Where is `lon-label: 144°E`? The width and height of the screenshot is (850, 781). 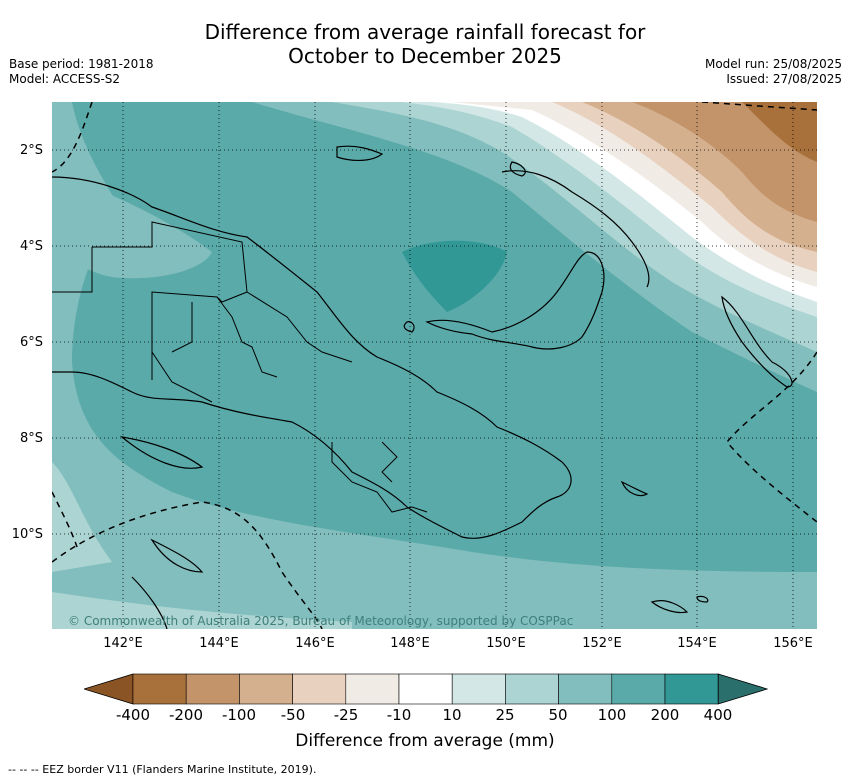
lon-label: 144°E is located at coordinates (219, 643).